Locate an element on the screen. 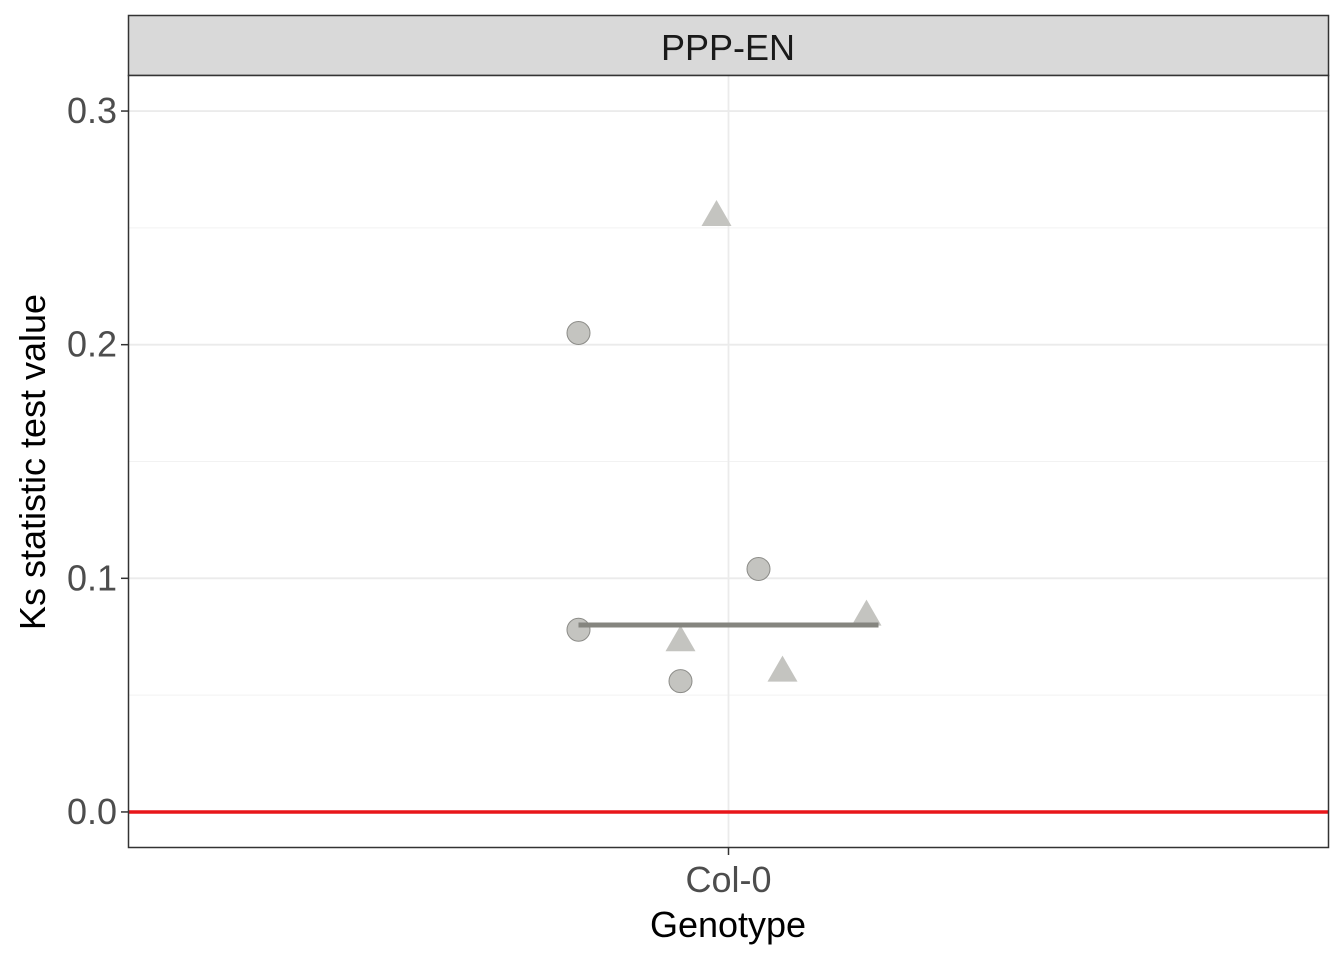 The height and width of the screenshot is (960, 1344). x-tick-label-0: Col-0 is located at coordinates (728, 879).